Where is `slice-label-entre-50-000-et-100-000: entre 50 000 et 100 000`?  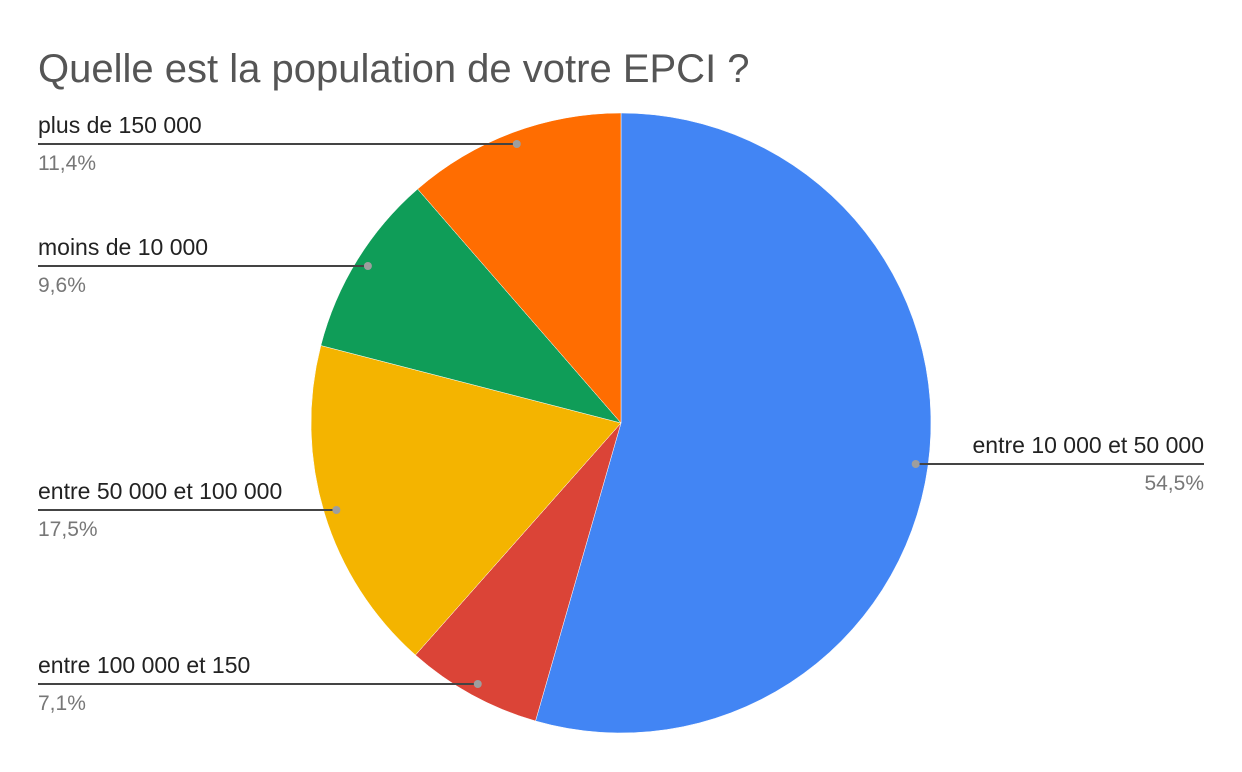 slice-label-entre-50-000-et-100-000: entre 50 000 et 100 000 is located at coordinates (160, 491).